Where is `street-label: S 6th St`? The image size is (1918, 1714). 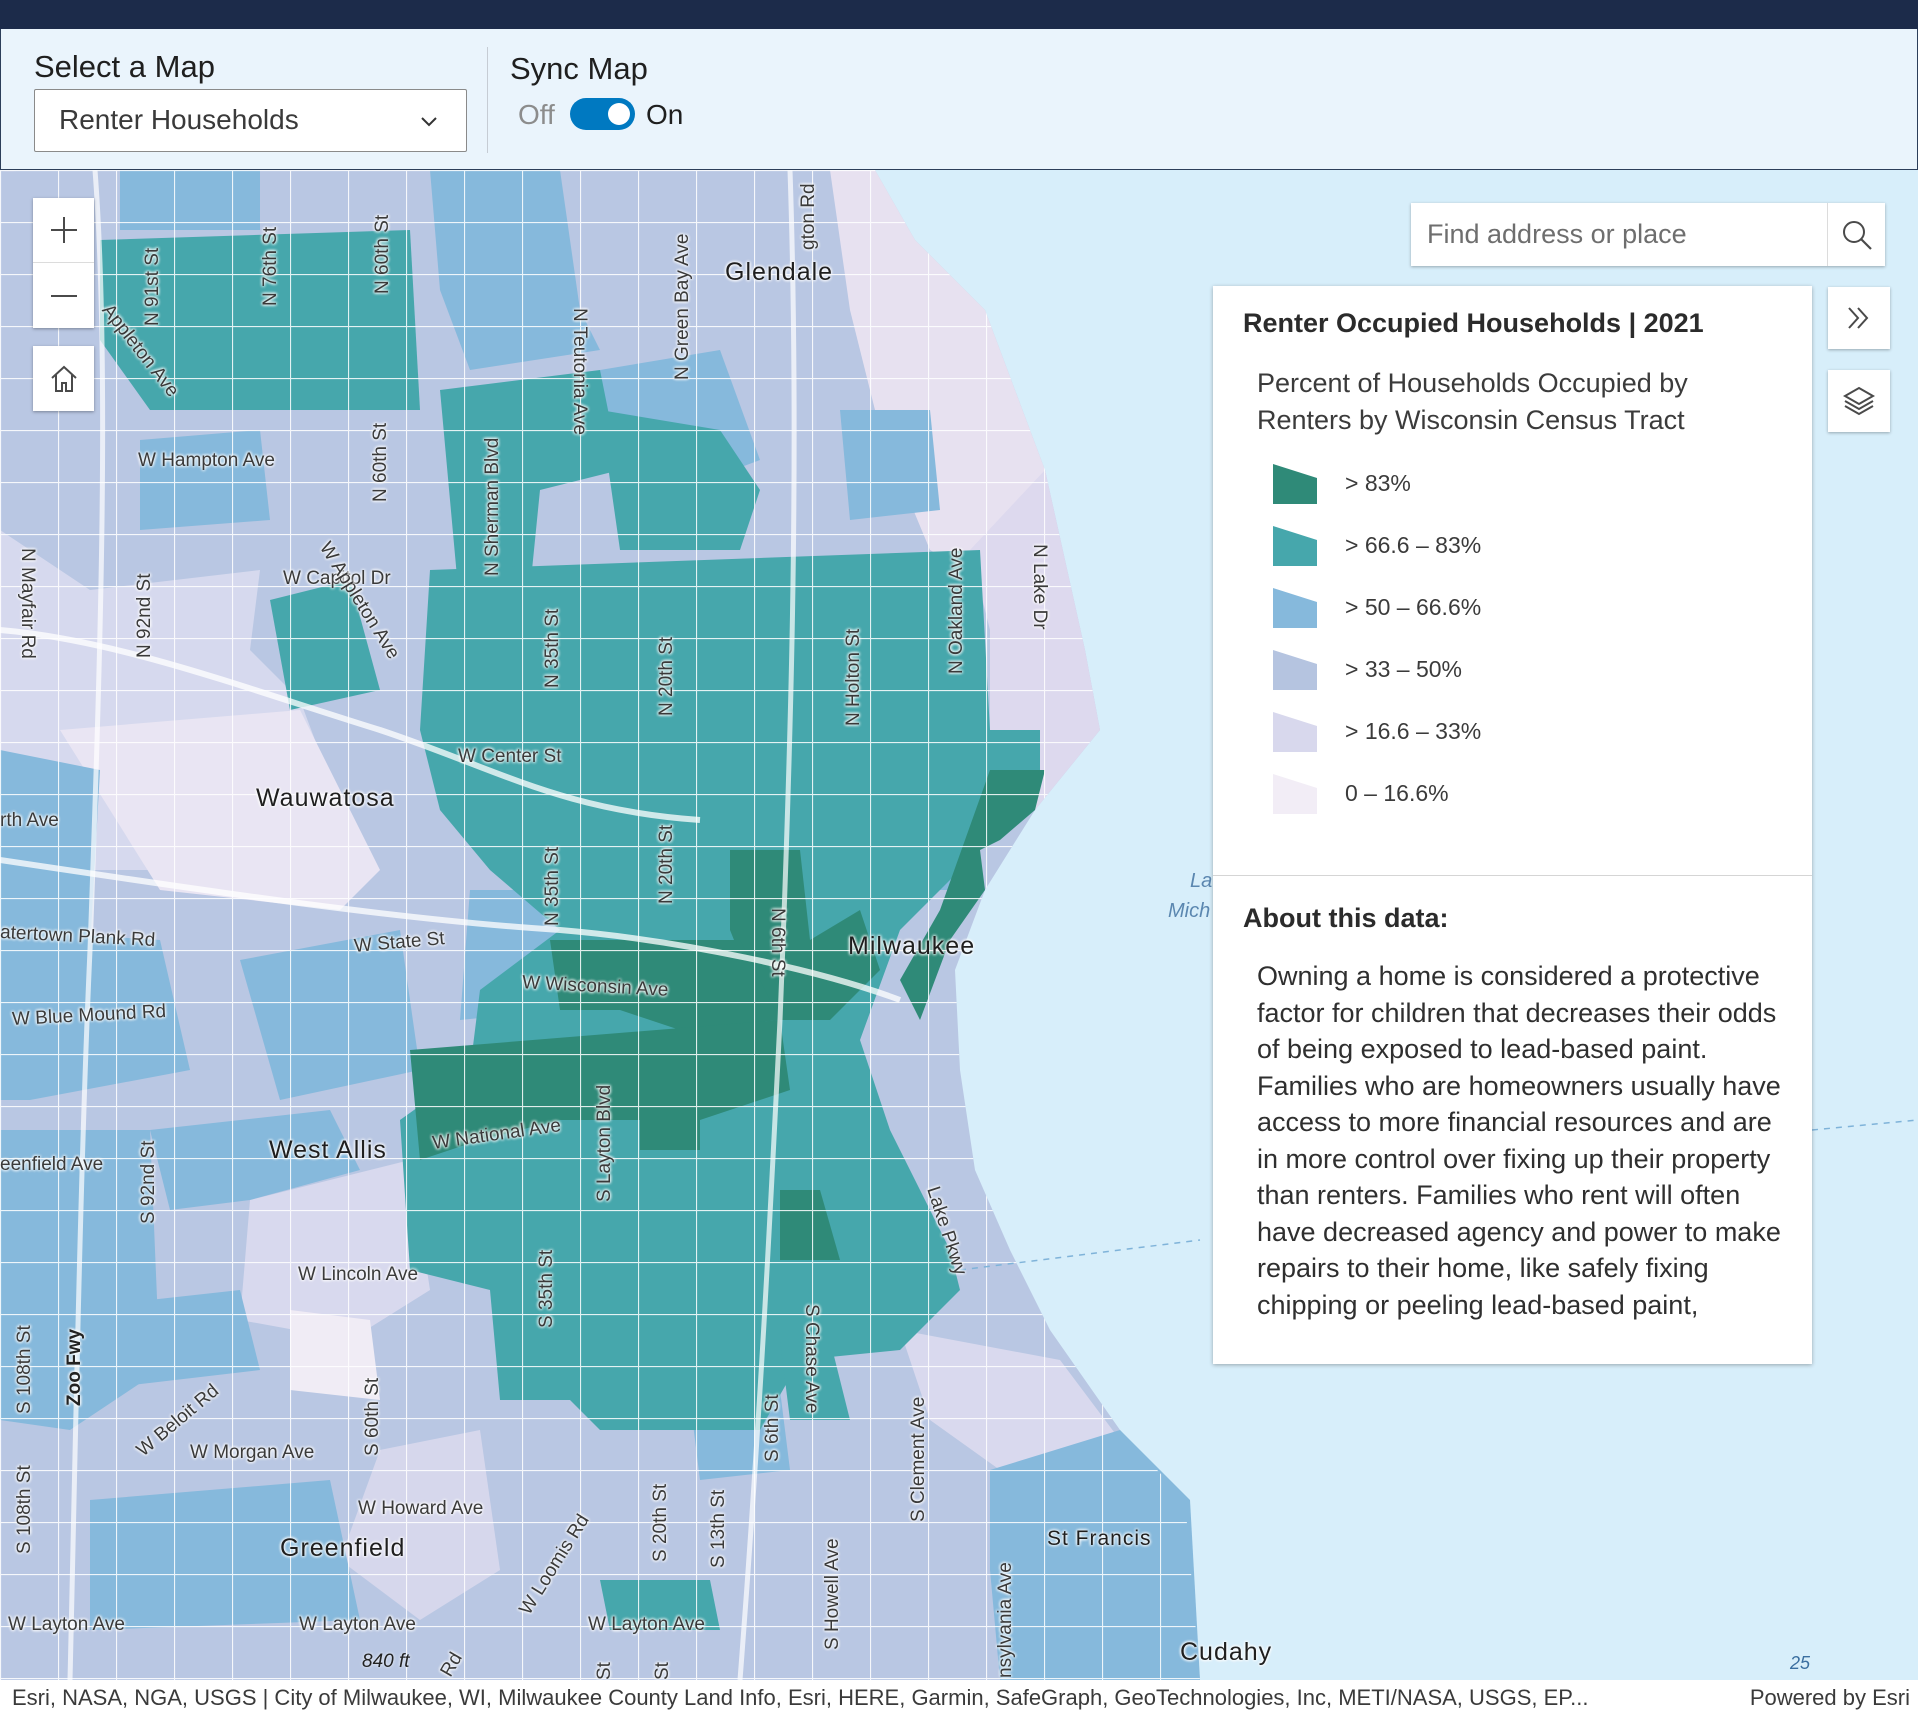 street-label: S 6th St is located at coordinates (772, 1428).